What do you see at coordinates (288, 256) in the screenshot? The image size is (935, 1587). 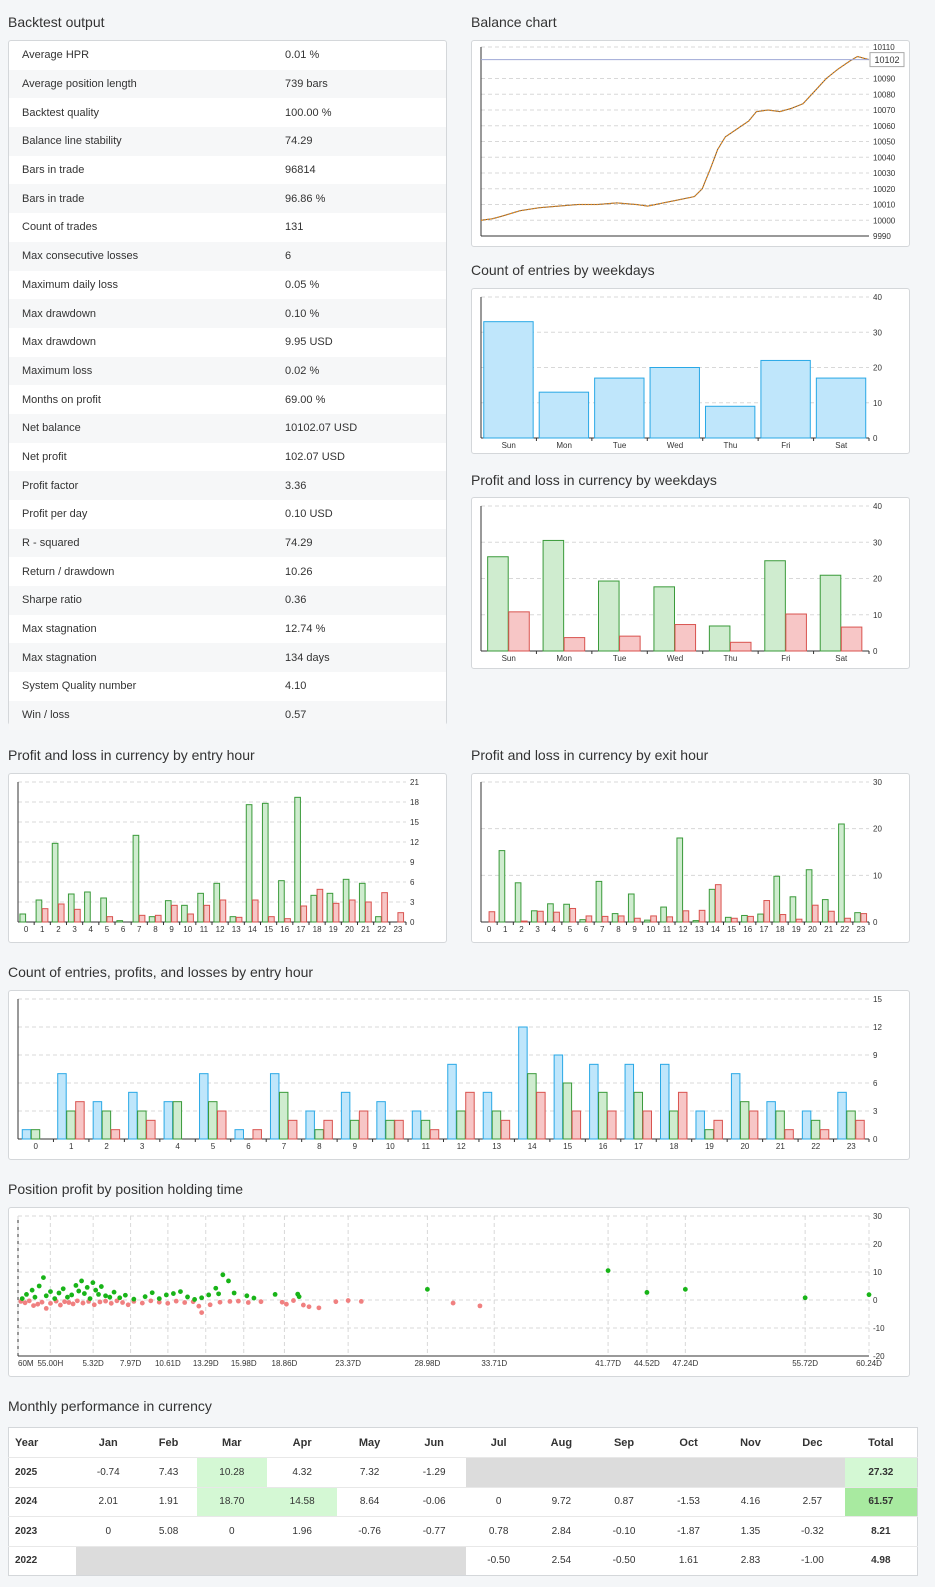 I see `stat-value: 6` at bounding box center [288, 256].